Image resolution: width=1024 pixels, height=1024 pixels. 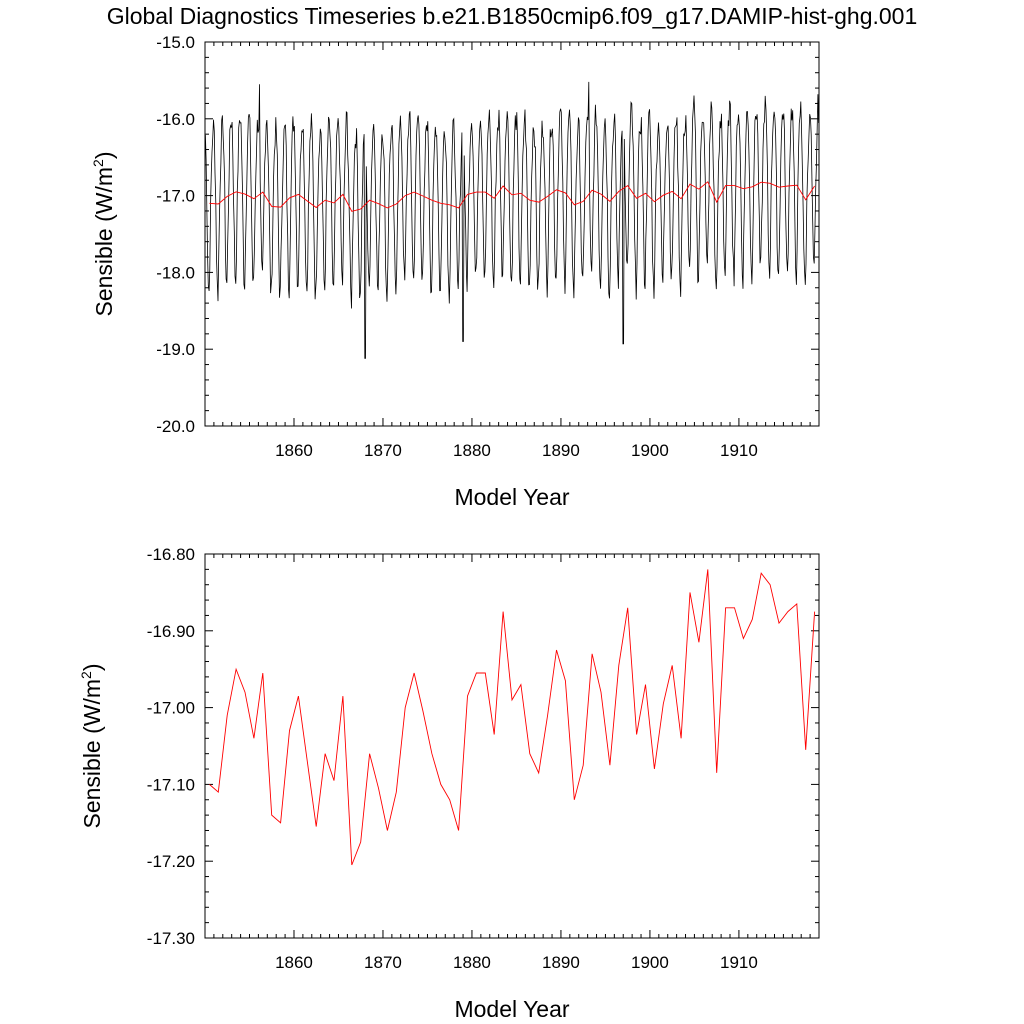 What do you see at coordinates (171, 784) in the screenshot?
I see `bottom-y-tick-label: -17.10` at bounding box center [171, 784].